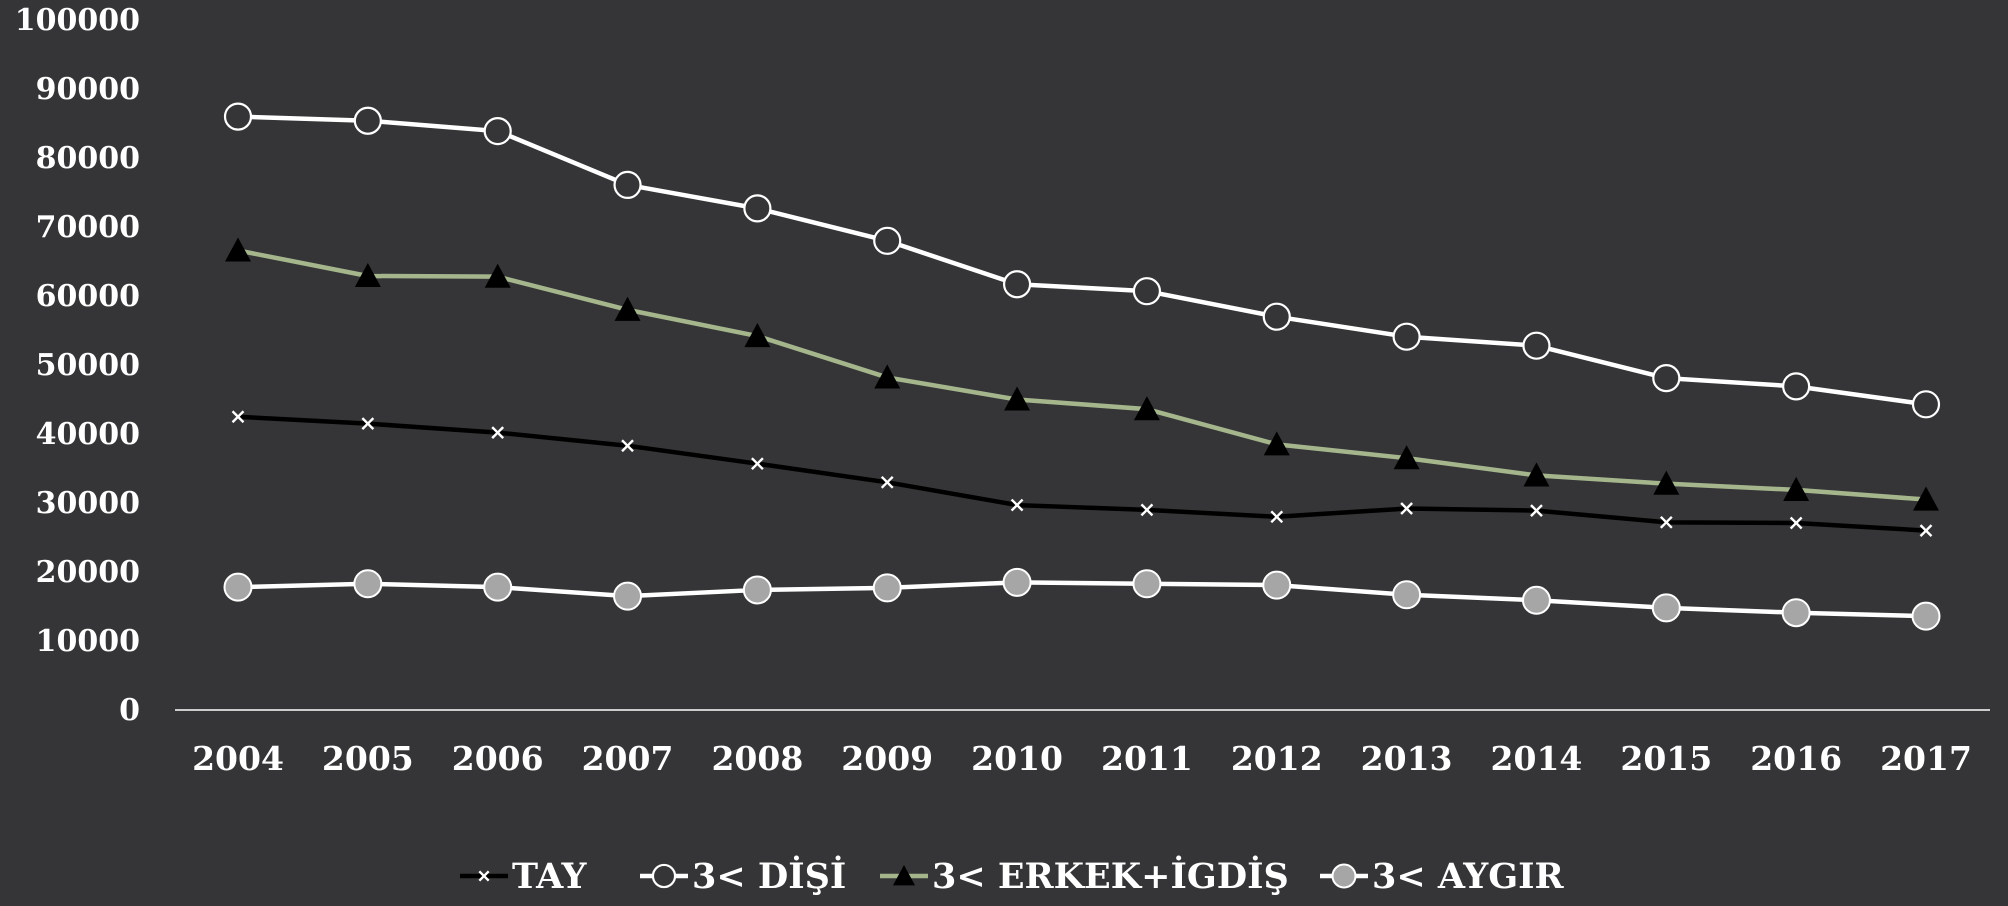  I want to click on legend-marker-3-di-i, so click(664, 876).